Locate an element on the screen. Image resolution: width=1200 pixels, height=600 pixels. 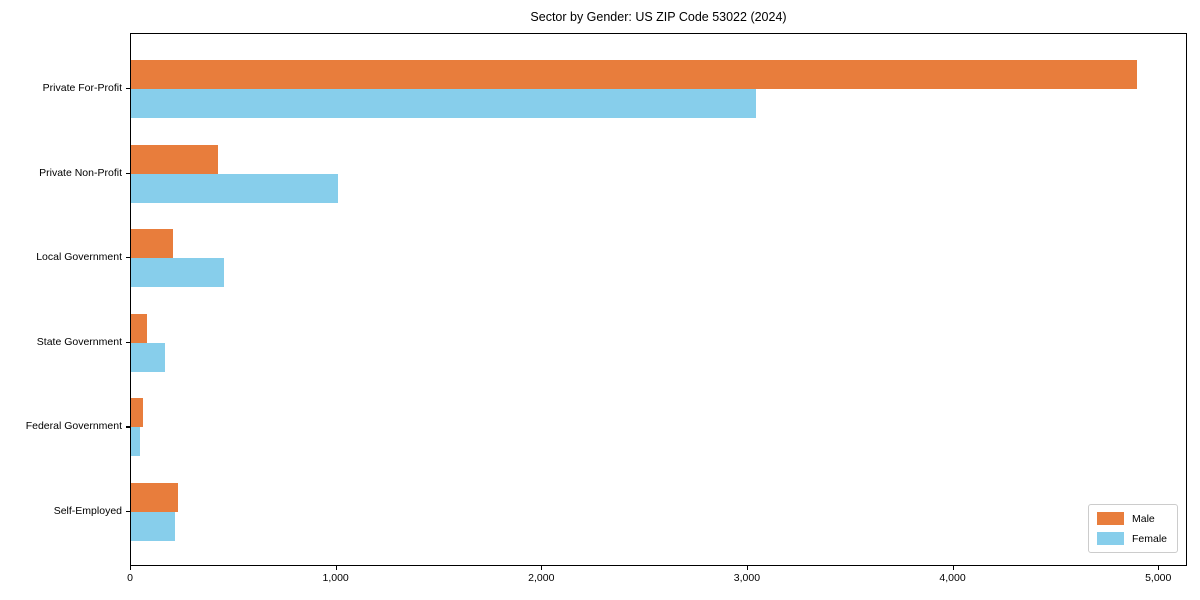
legend: Male Female is located at coordinates (1132, 528).